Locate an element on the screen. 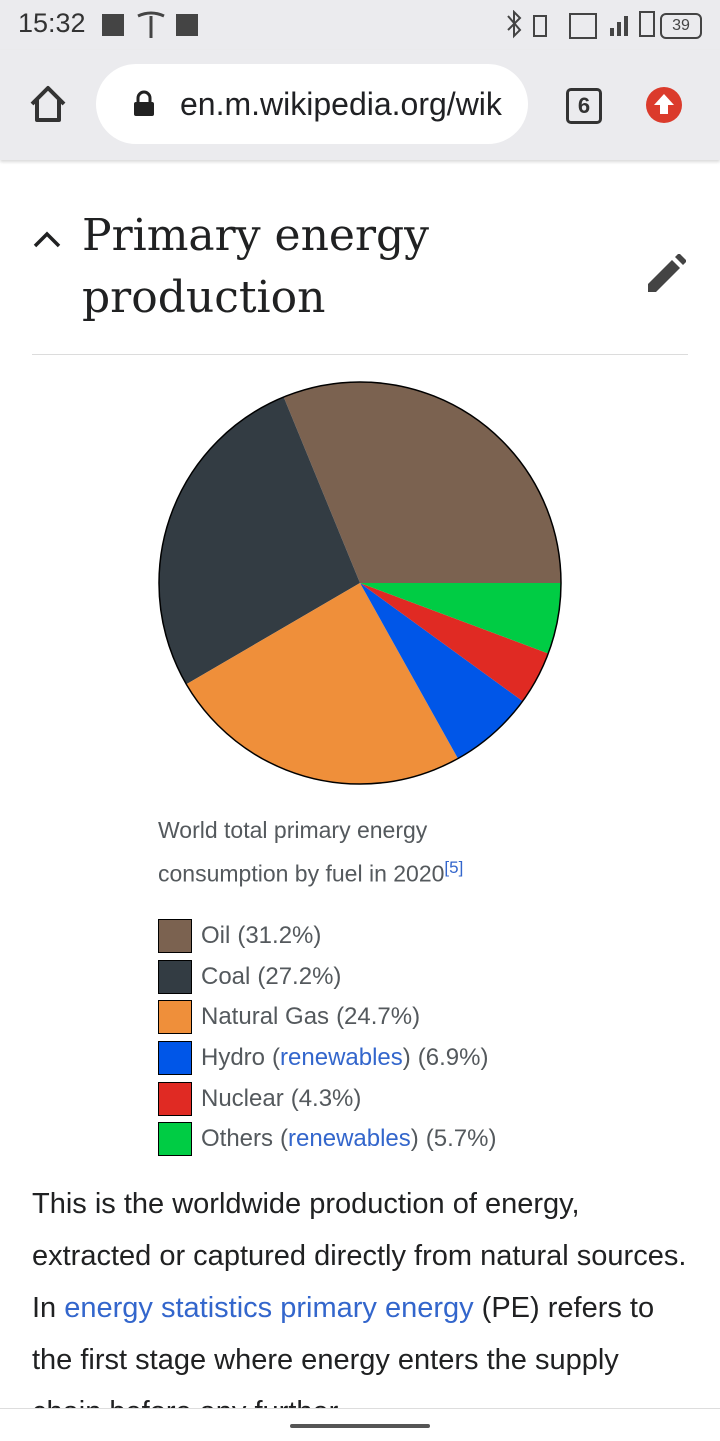  legend-label: Oil is located at coordinates (216, 936).